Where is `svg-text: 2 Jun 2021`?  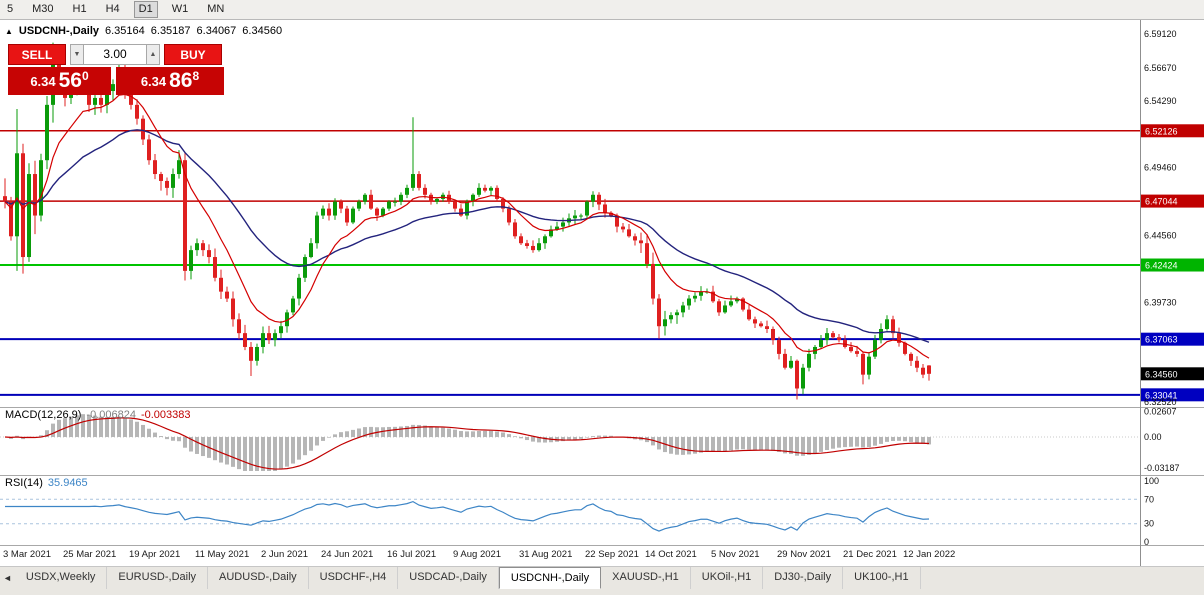
svg-text: 2 Jun 2021 is located at coordinates (284, 554).